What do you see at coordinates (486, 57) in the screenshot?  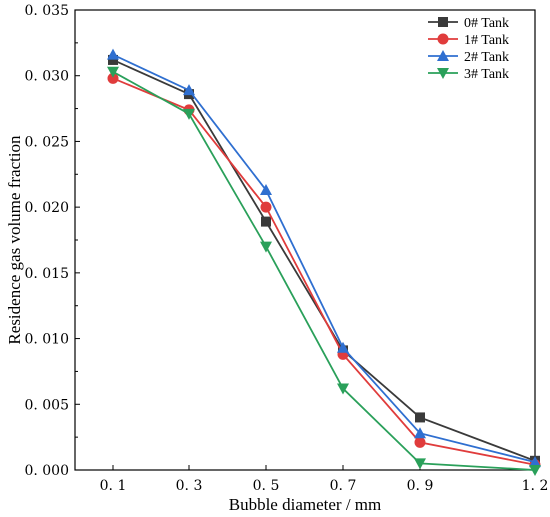 I see `legend-label: 2# Tank` at bounding box center [486, 57].